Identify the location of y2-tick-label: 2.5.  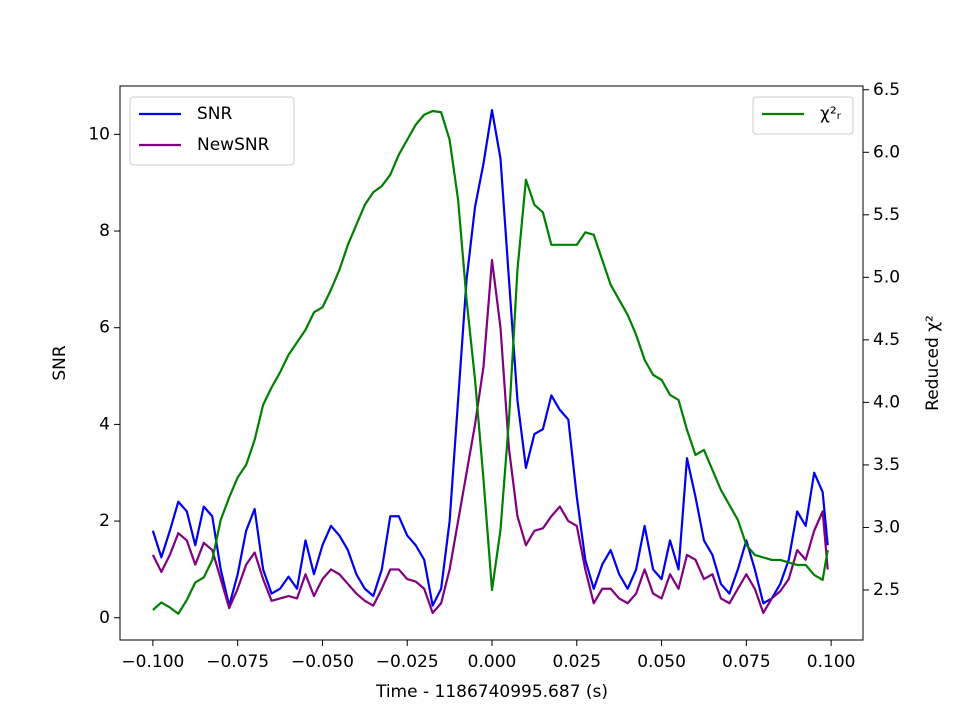
(886, 590).